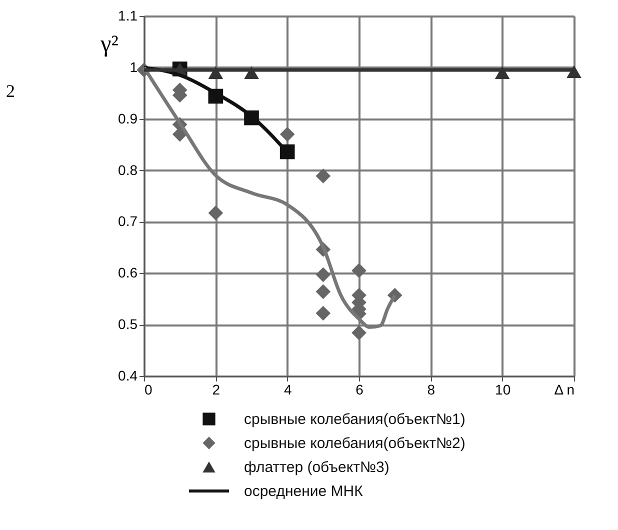 The width and height of the screenshot is (618, 530). Describe the element at coordinates (10, 91) in the screenshot. I see `text: 2` at that location.